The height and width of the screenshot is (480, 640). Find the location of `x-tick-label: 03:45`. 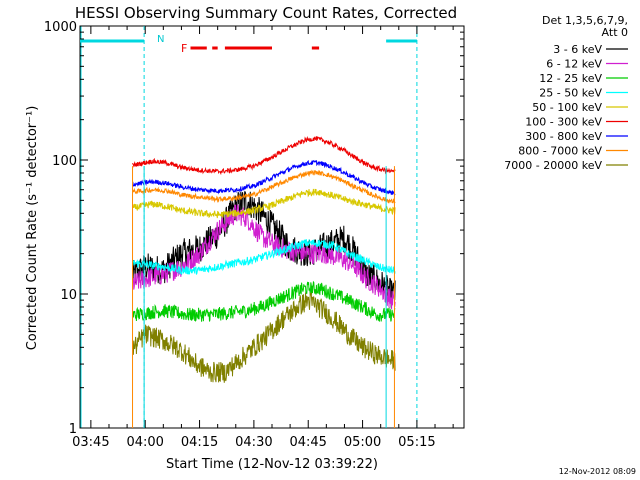

x-tick-label: 03:45 is located at coordinates (90, 442).